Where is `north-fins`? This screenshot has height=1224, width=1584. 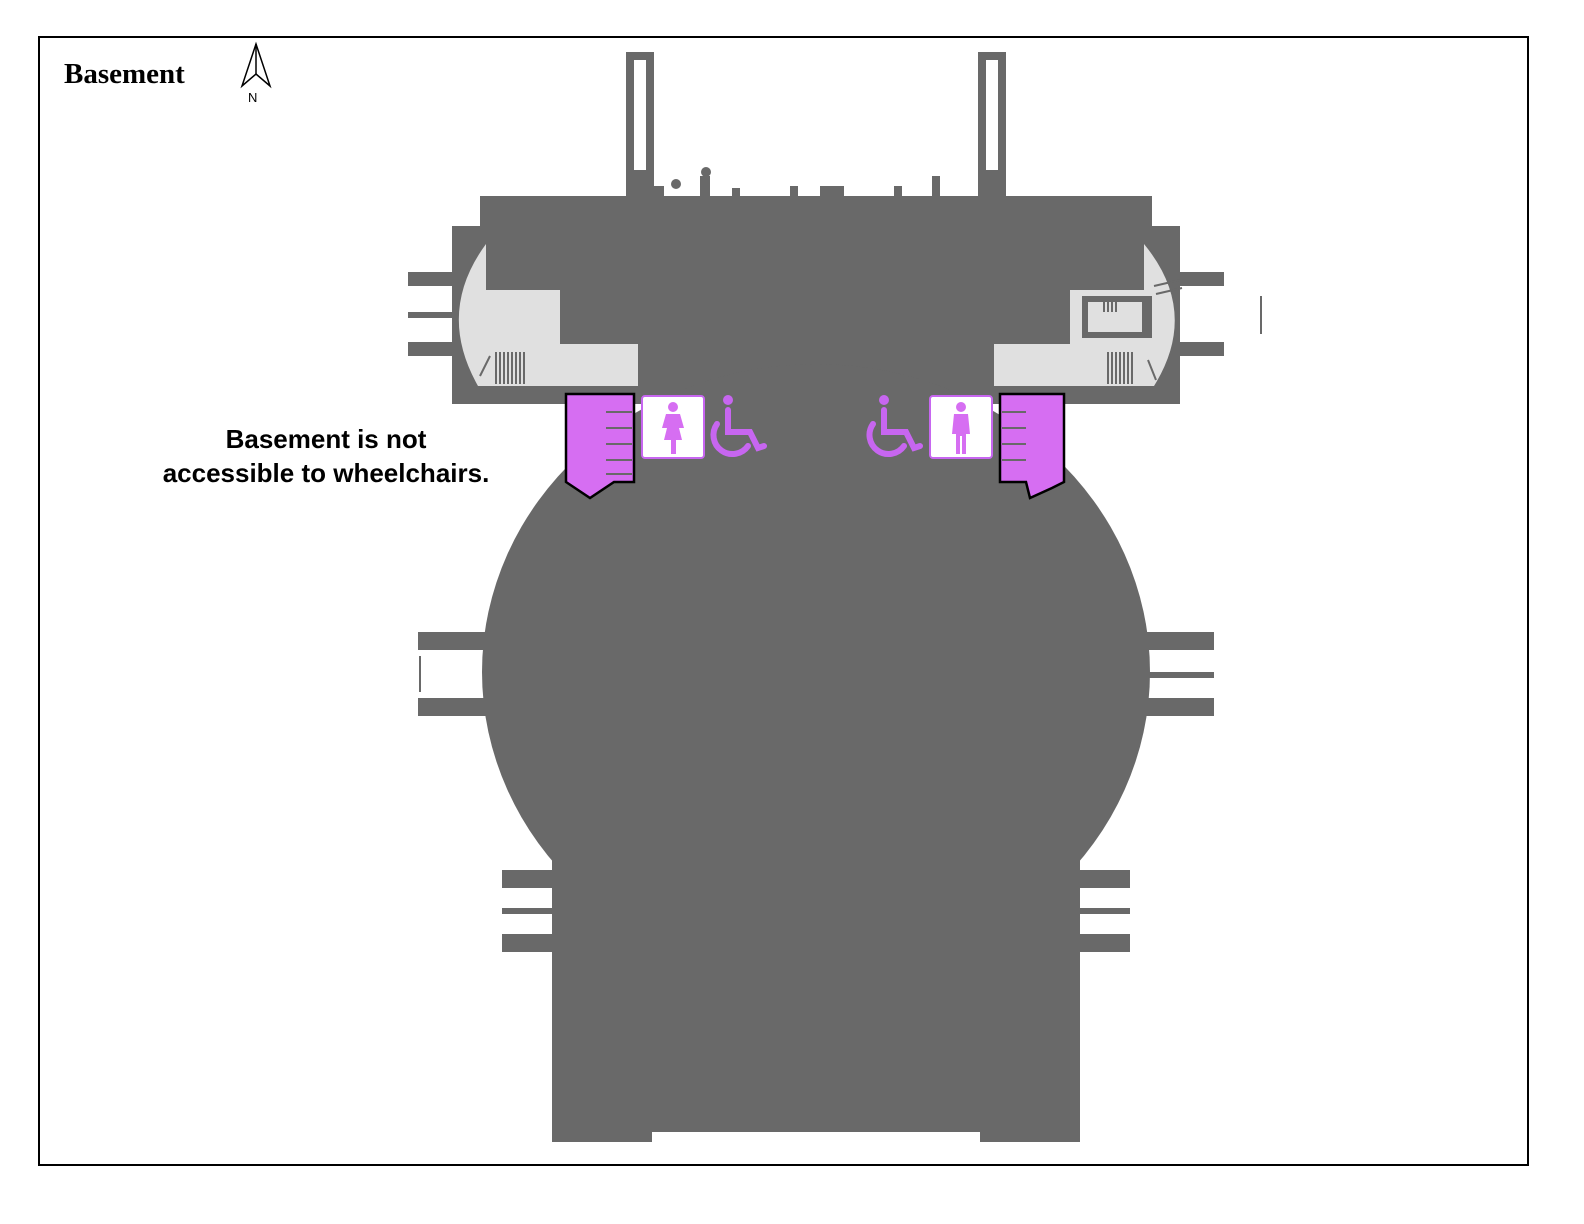
north-fins is located at coordinates (816, 132).